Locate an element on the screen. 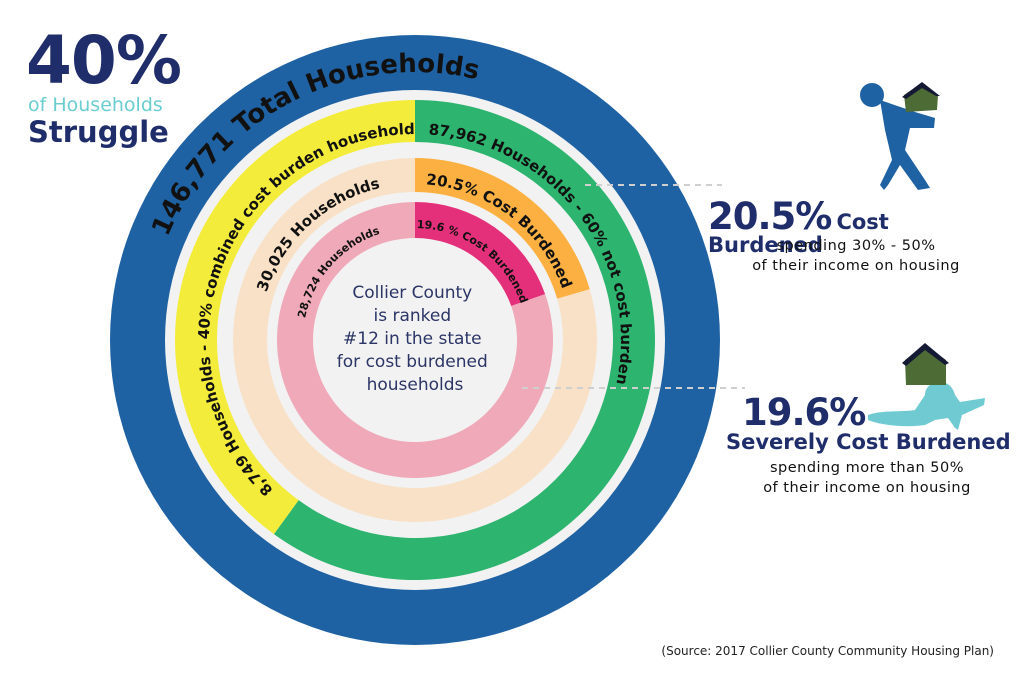  person-crushed-by-house-icon is located at coordinates (926, 386).